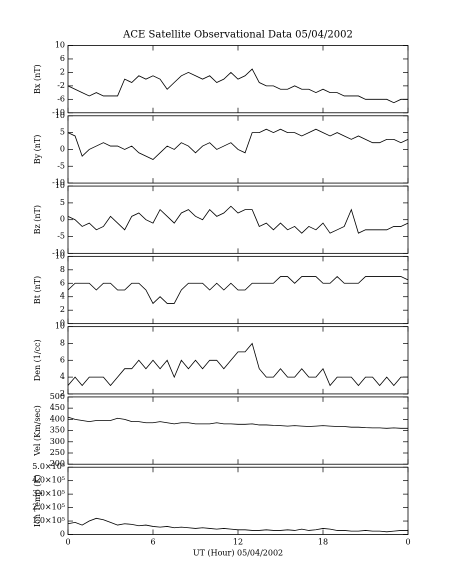  I want to click on y-axis-label: Bx (nT), so click(37, 79).